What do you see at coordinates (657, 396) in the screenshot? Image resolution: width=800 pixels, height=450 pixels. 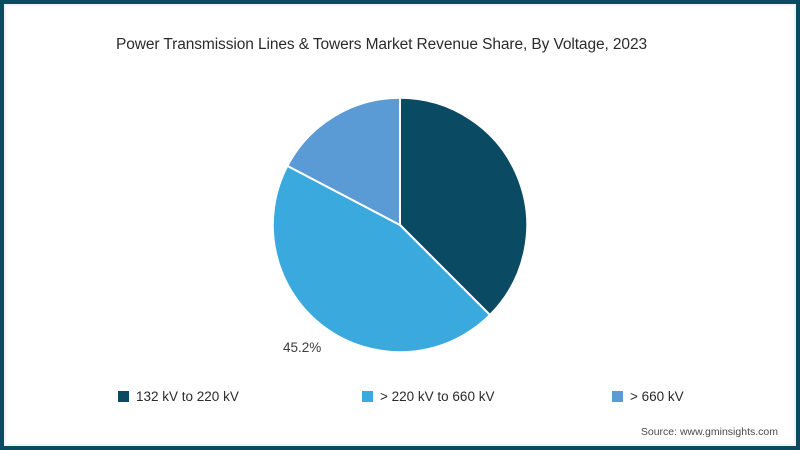 I see `legend-item-label: > 660 kV` at bounding box center [657, 396].